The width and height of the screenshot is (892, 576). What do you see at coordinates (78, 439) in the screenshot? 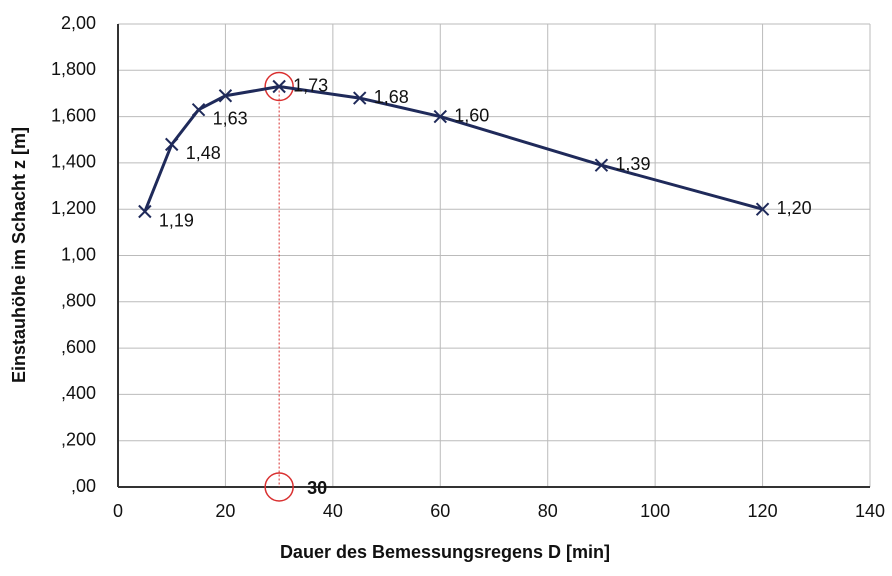
I see `y-tick-label: ,200` at bounding box center [78, 439].